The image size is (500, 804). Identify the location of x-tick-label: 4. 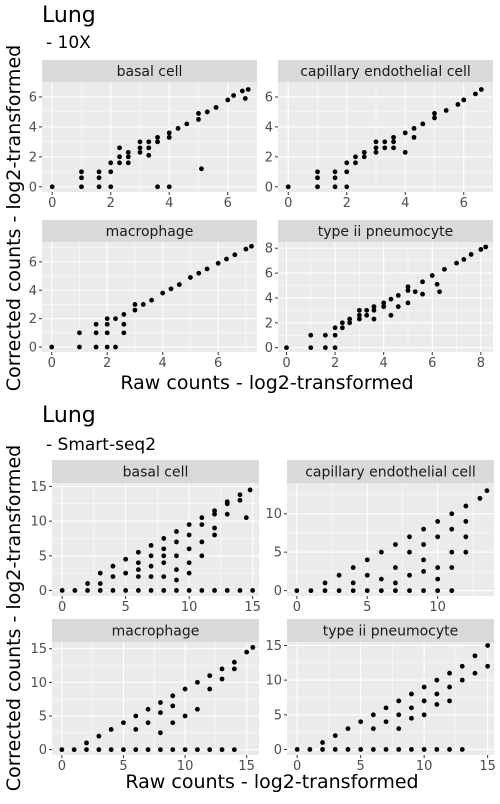
(163, 363).